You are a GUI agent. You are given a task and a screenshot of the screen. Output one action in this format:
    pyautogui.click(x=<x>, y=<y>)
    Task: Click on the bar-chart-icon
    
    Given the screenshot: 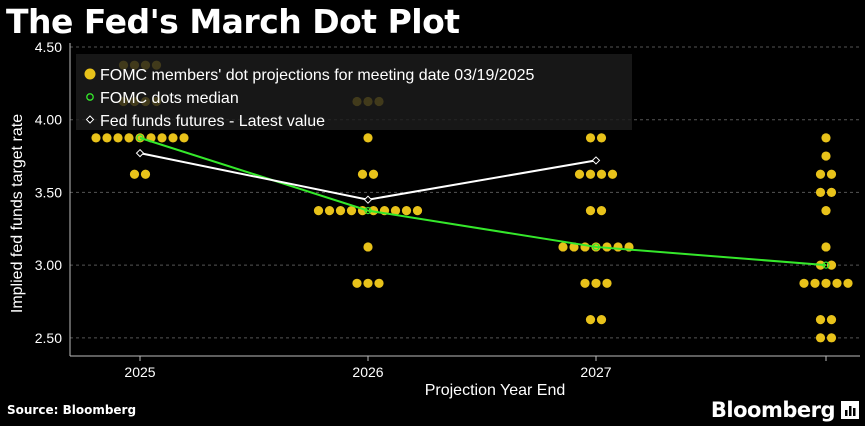 What is the action you would take?
    pyautogui.click(x=850, y=410)
    